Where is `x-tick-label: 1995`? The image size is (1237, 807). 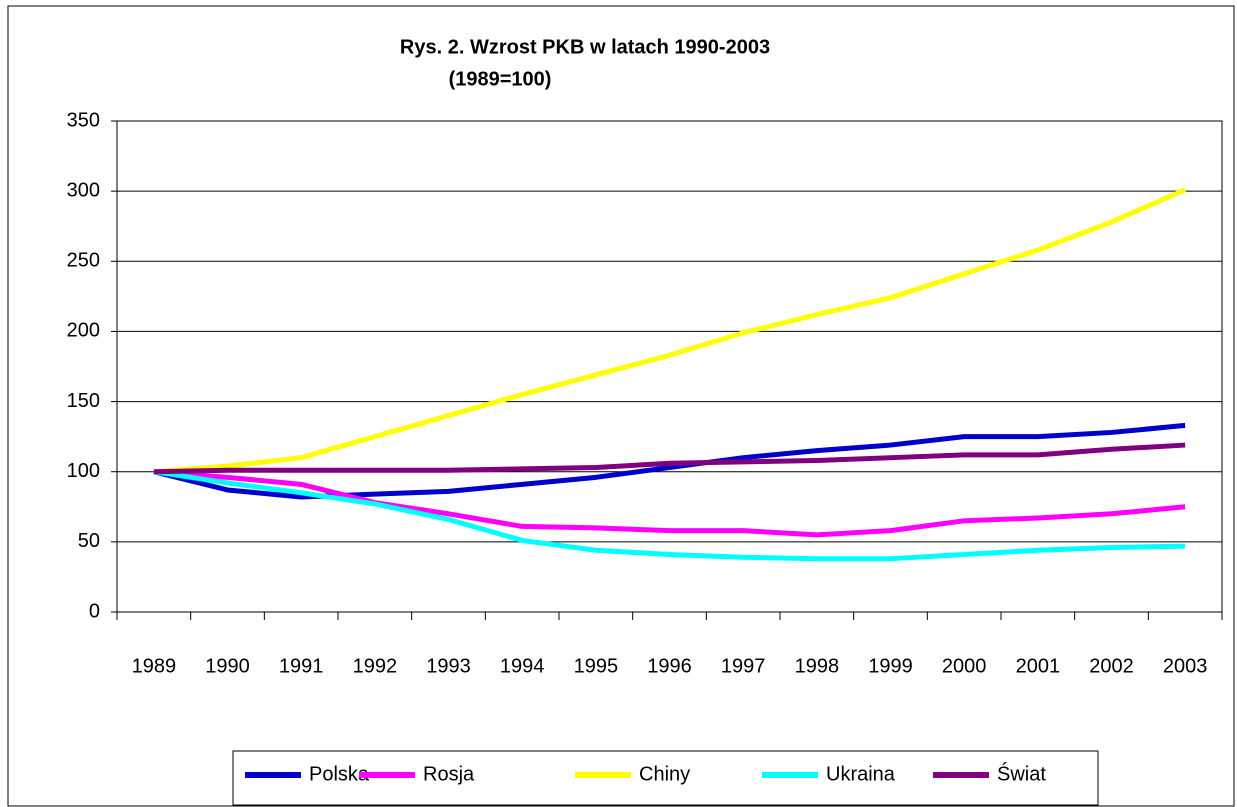
x-tick-label: 1995 is located at coordinates (596, 666).